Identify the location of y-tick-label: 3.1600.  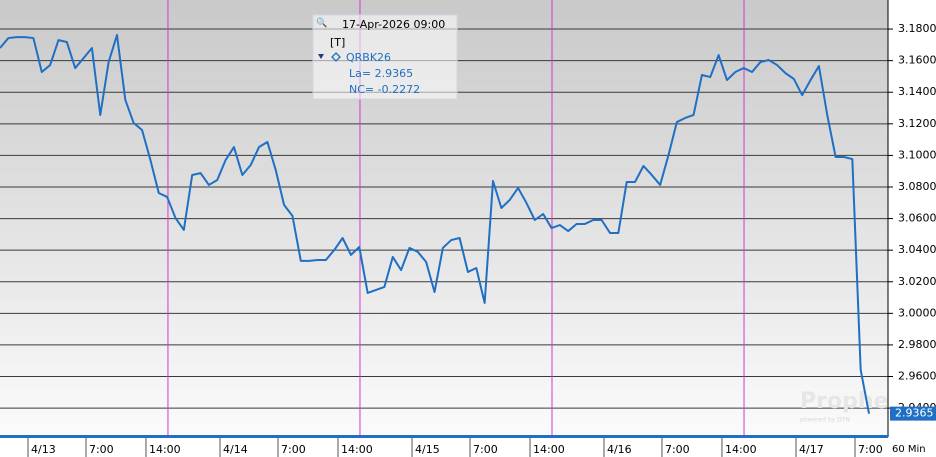
(917, 60).